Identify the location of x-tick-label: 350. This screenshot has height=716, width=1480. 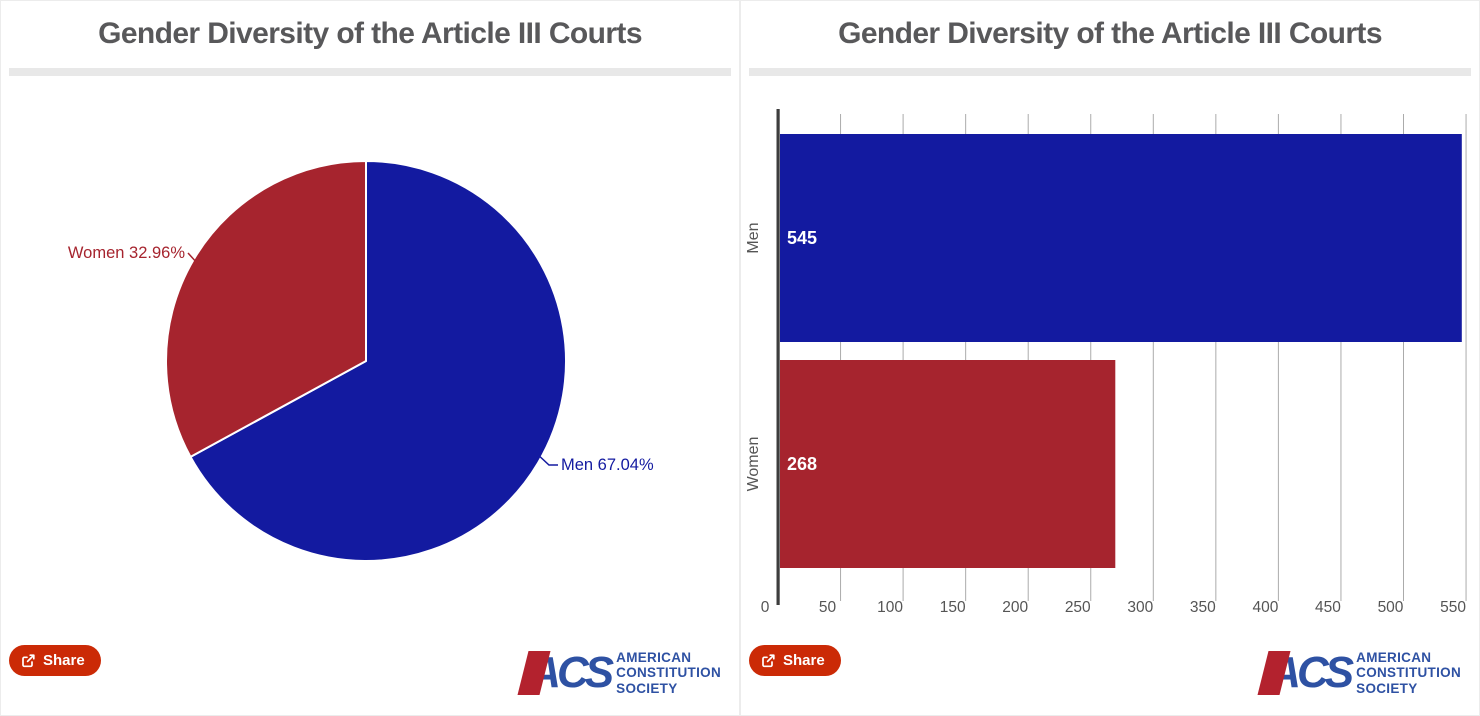
(1203, 607).